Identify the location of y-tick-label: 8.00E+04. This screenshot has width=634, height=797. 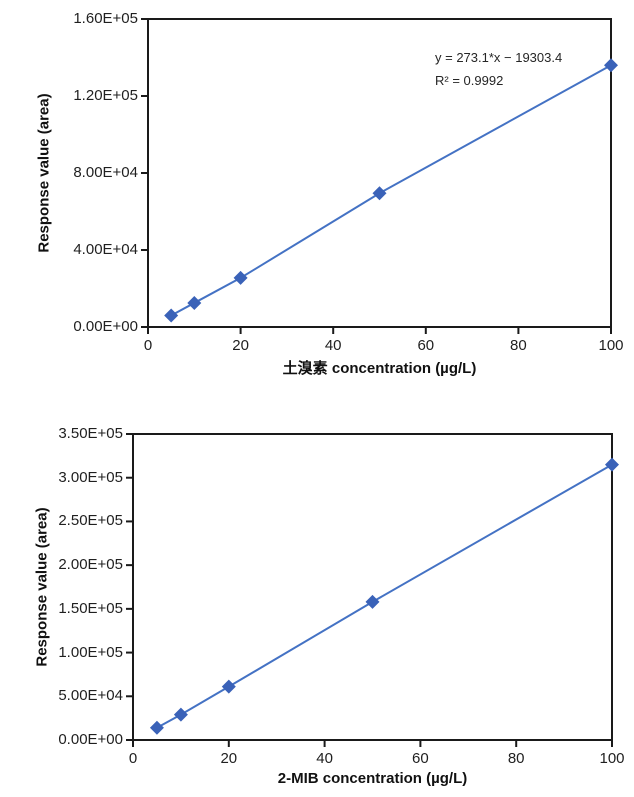
(105, 172).